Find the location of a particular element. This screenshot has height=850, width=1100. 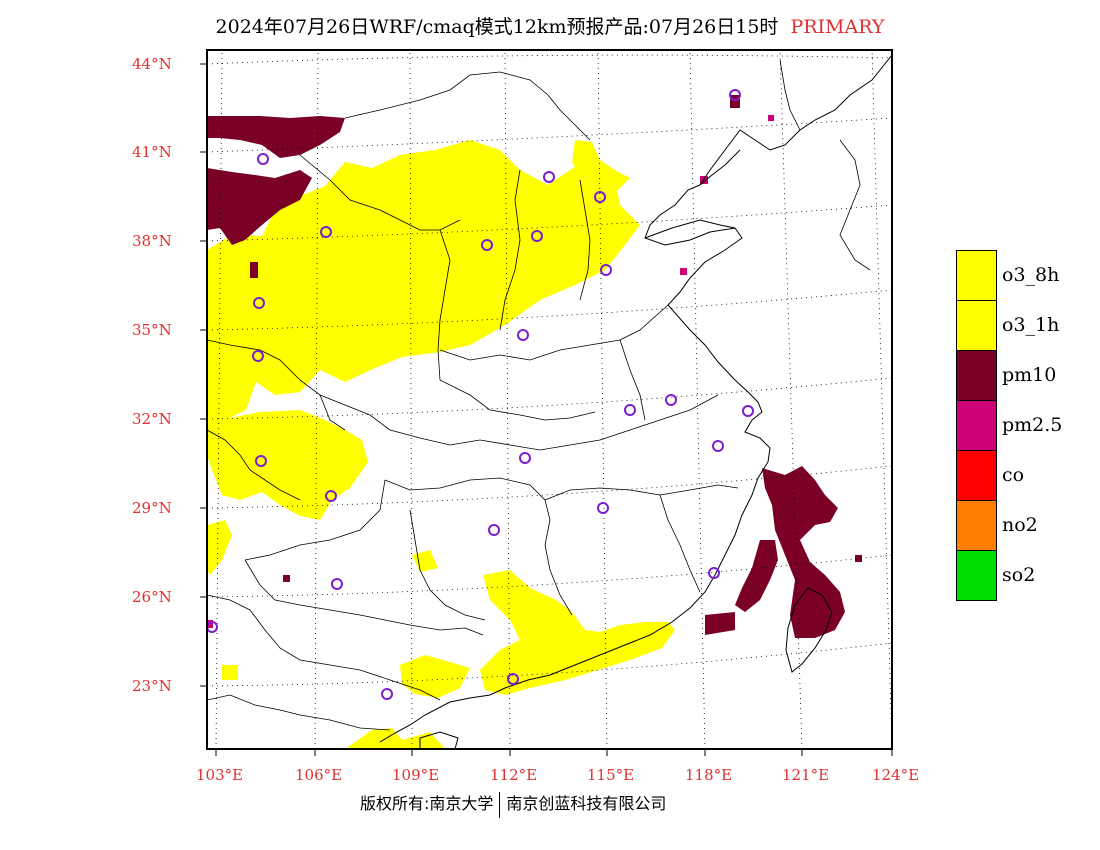

legend-label: so2 is located at coordinates (1019, 575).